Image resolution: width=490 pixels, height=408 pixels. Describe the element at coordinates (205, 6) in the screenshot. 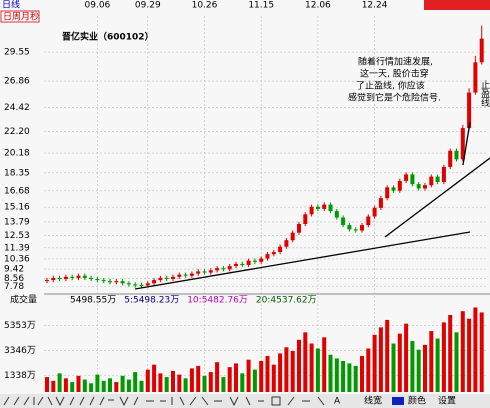

I see `x-tick-label: 10.26` at that location.